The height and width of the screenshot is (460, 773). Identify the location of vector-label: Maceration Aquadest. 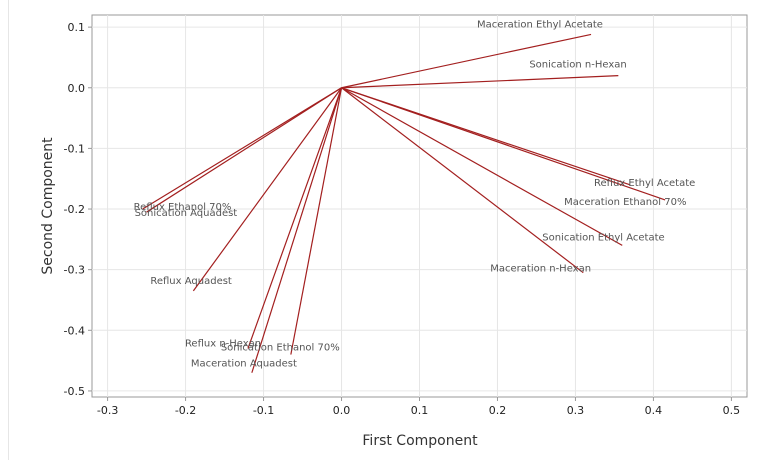
(244, 364).